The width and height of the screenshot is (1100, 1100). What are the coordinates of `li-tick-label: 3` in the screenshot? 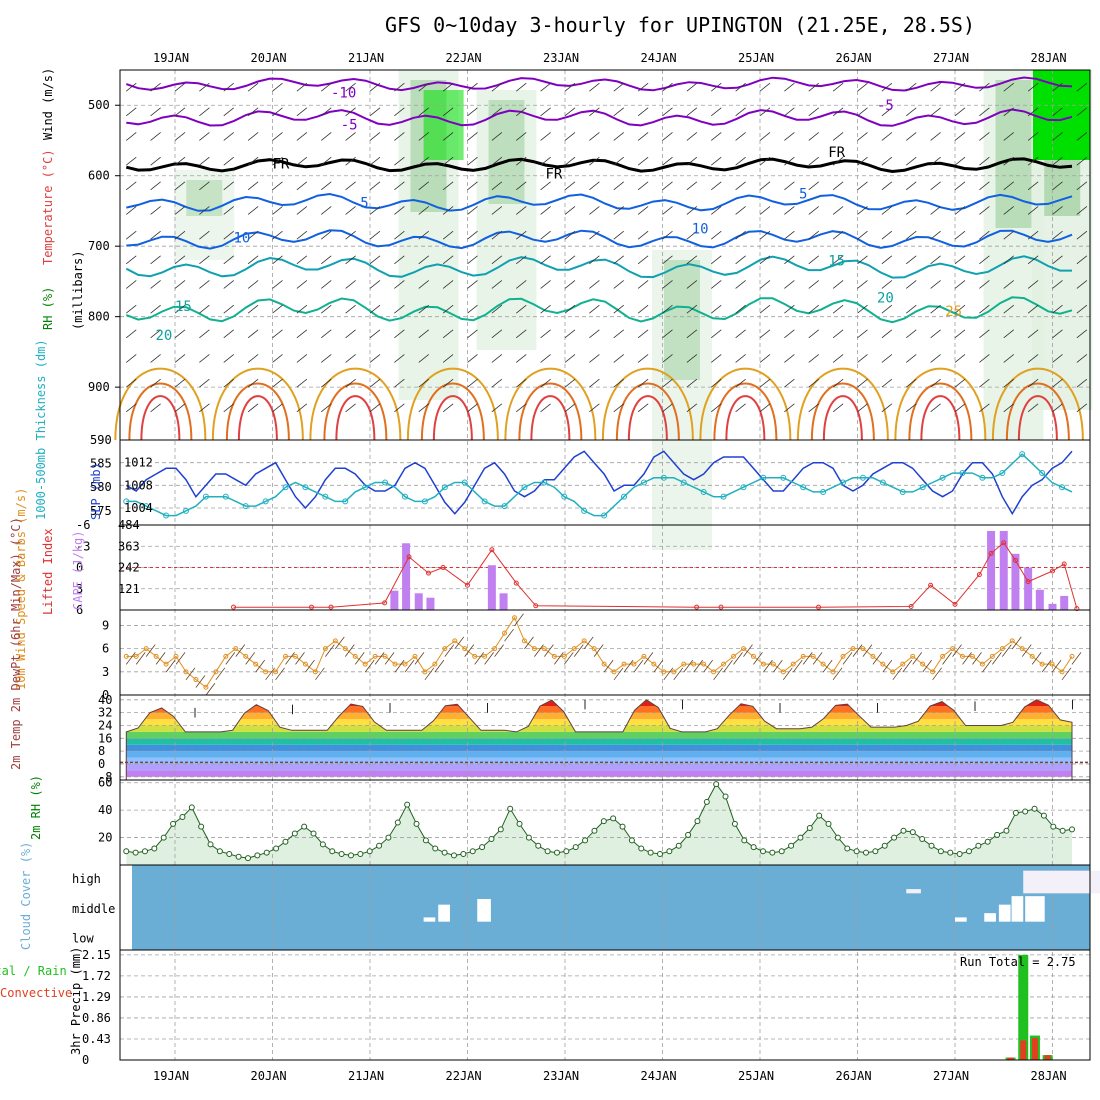 It's located at (79, 589).